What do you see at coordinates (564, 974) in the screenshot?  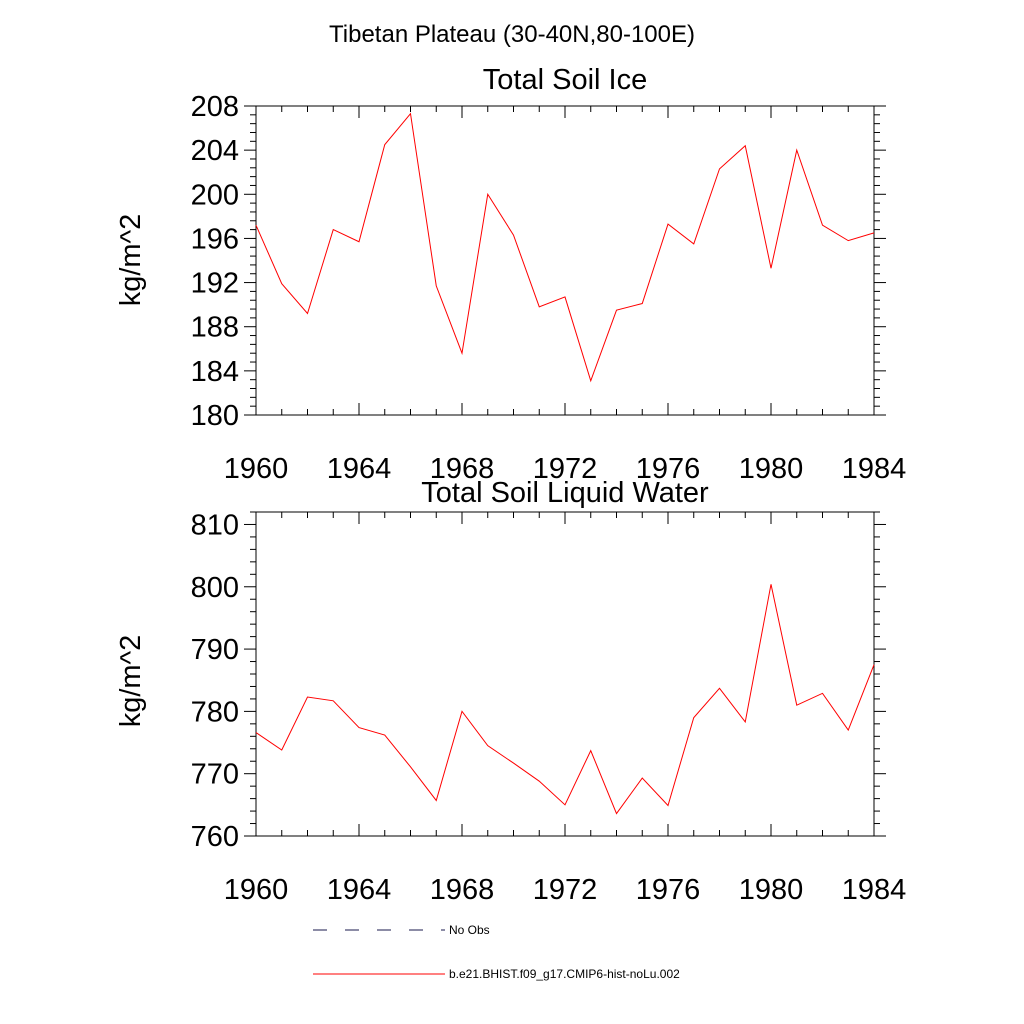 I see `legend-label-model-run: b.e21.BHIST.f09_g17.CMIP6-hist-noLu.002` at bounding box center [564, 974].